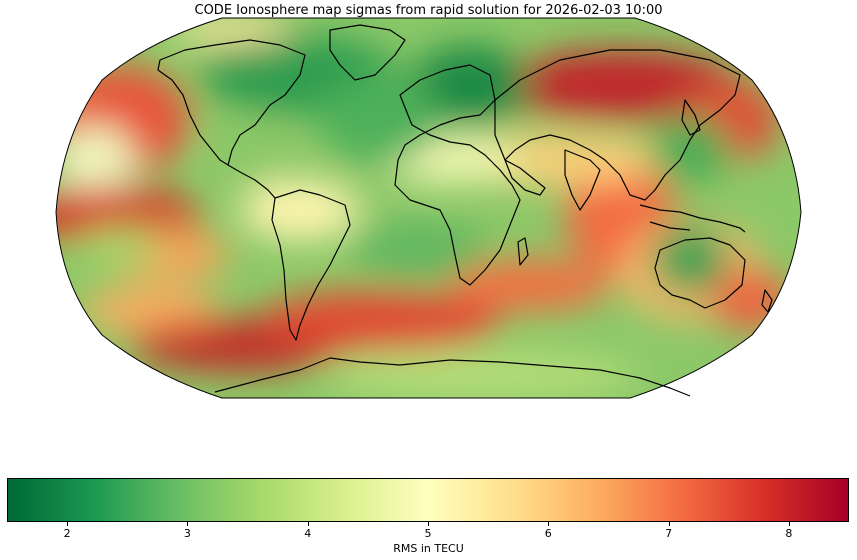 The image size is (857, 560). Describe the element at coordinates (428, 500) in the screenshot. I see `colorbar` at that location.